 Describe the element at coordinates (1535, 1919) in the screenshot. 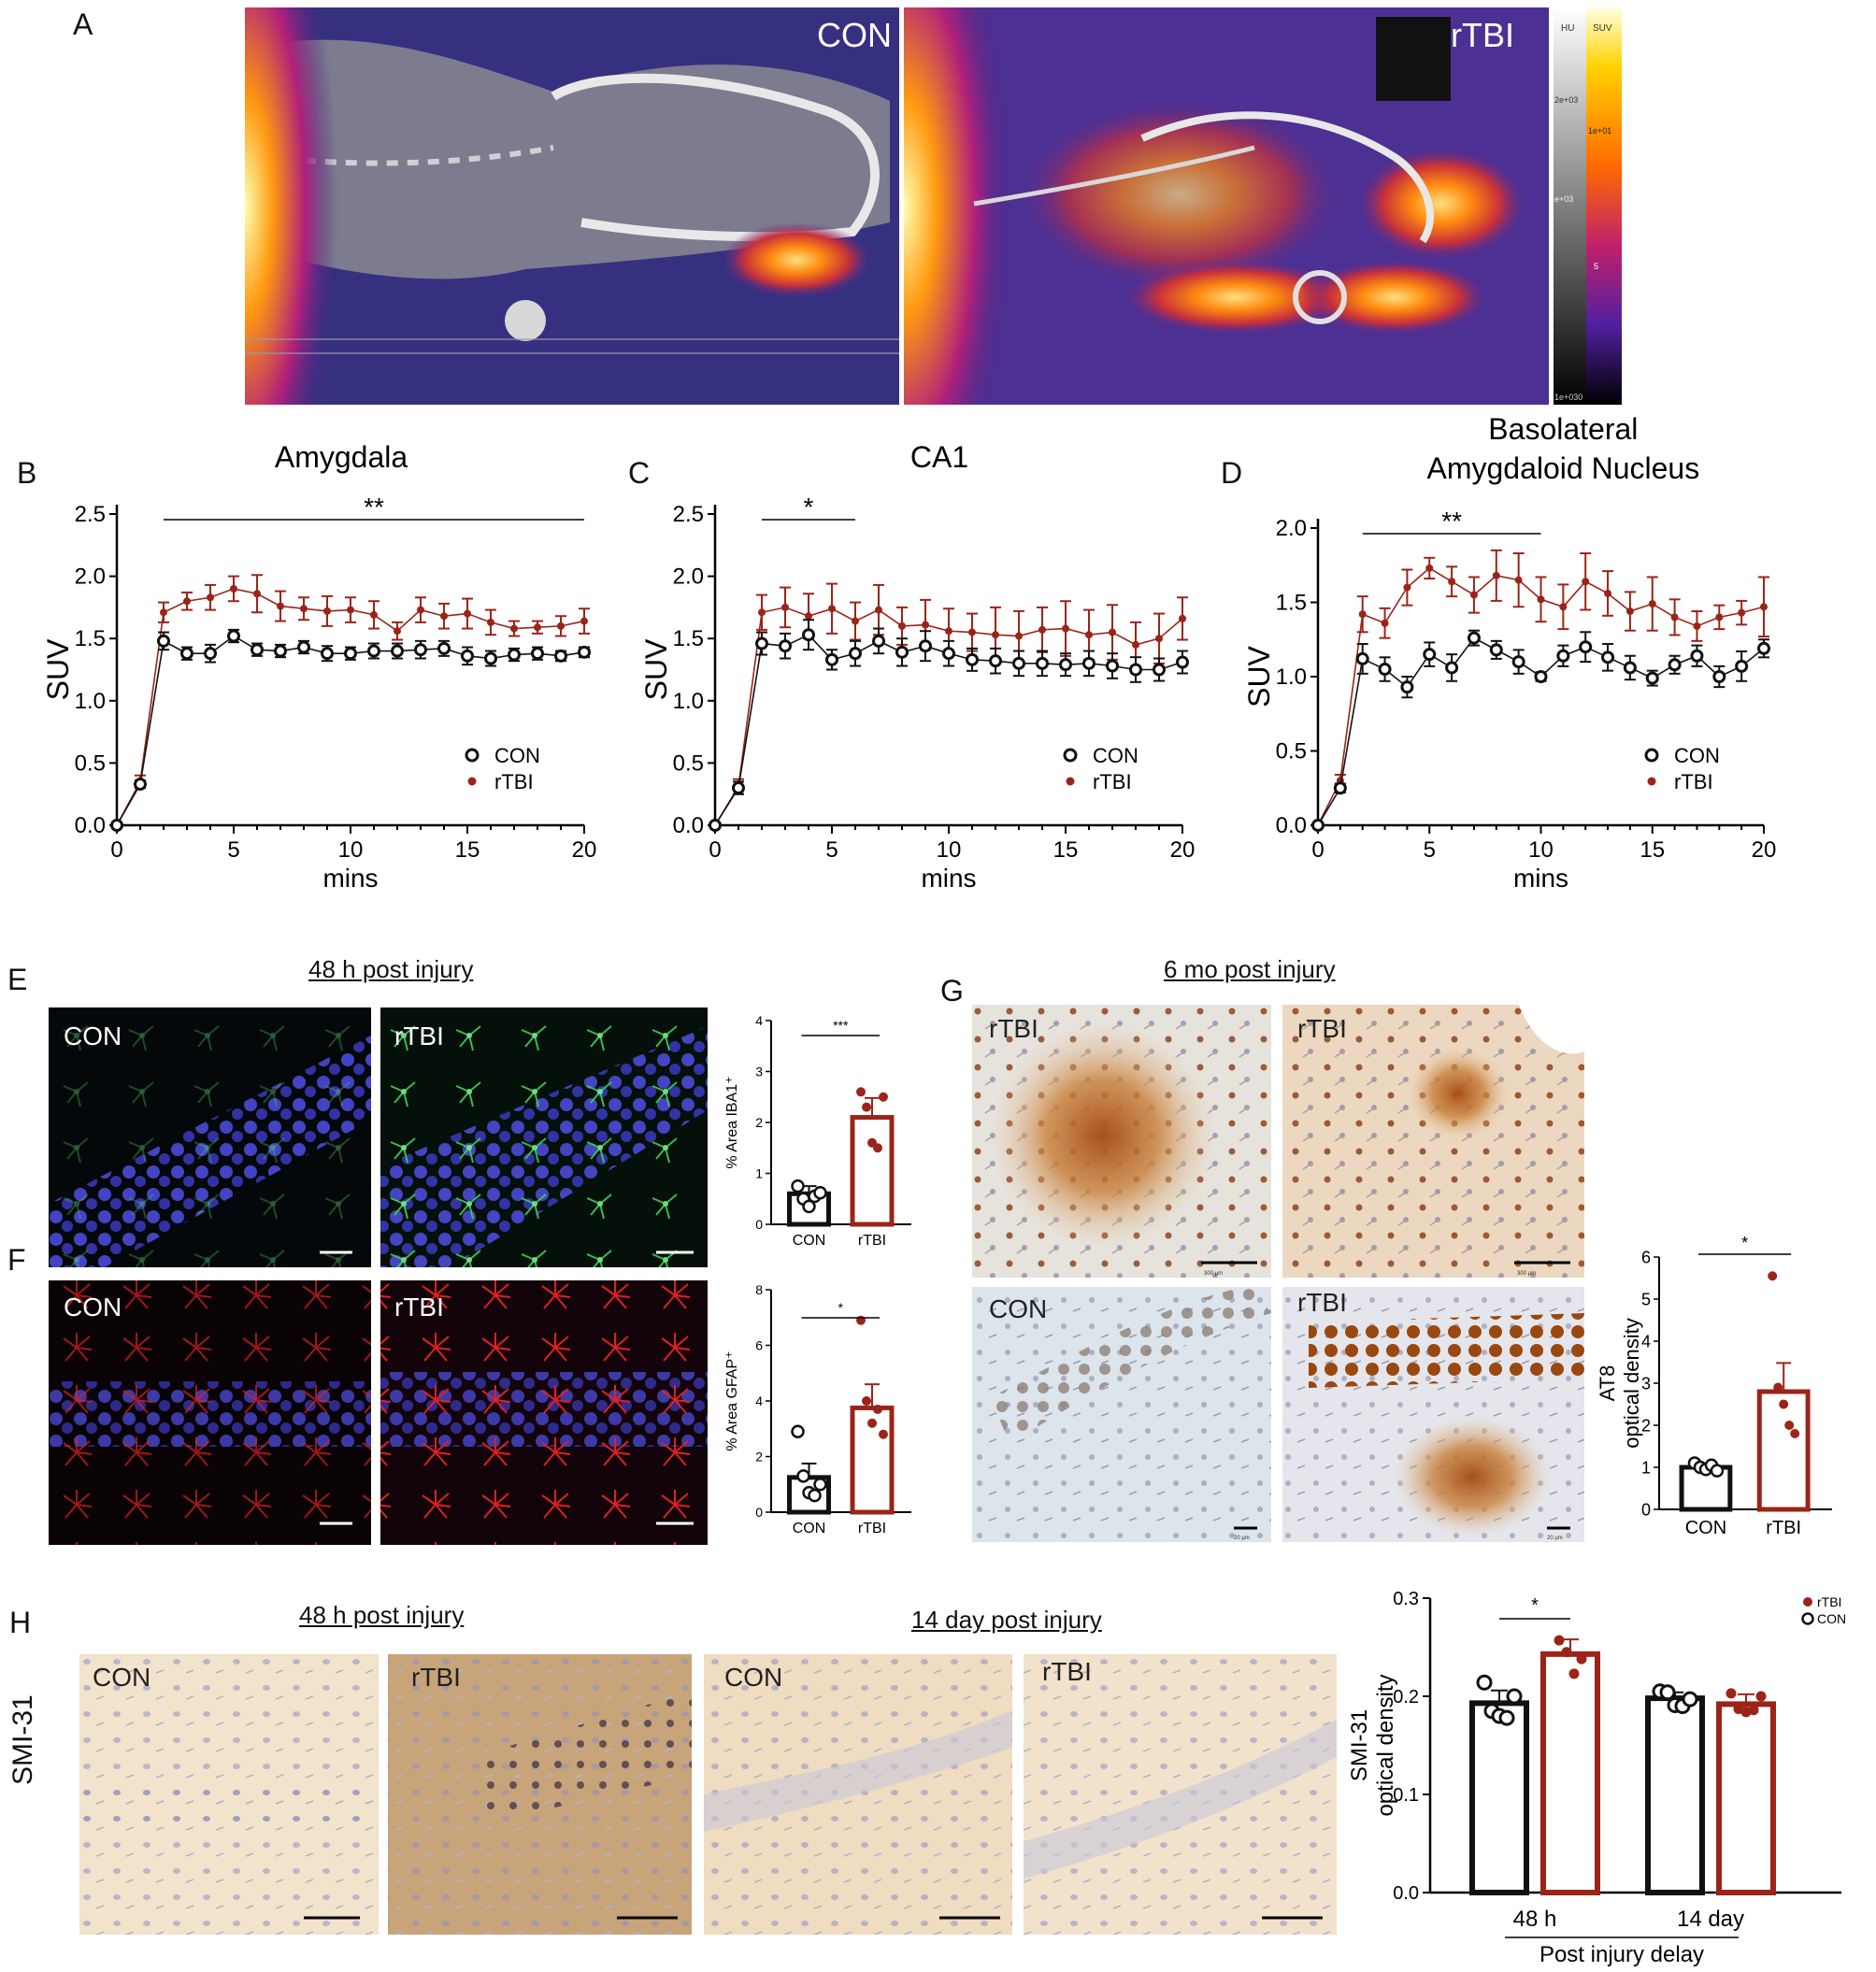

I see `group-label: 48 h` at that location.